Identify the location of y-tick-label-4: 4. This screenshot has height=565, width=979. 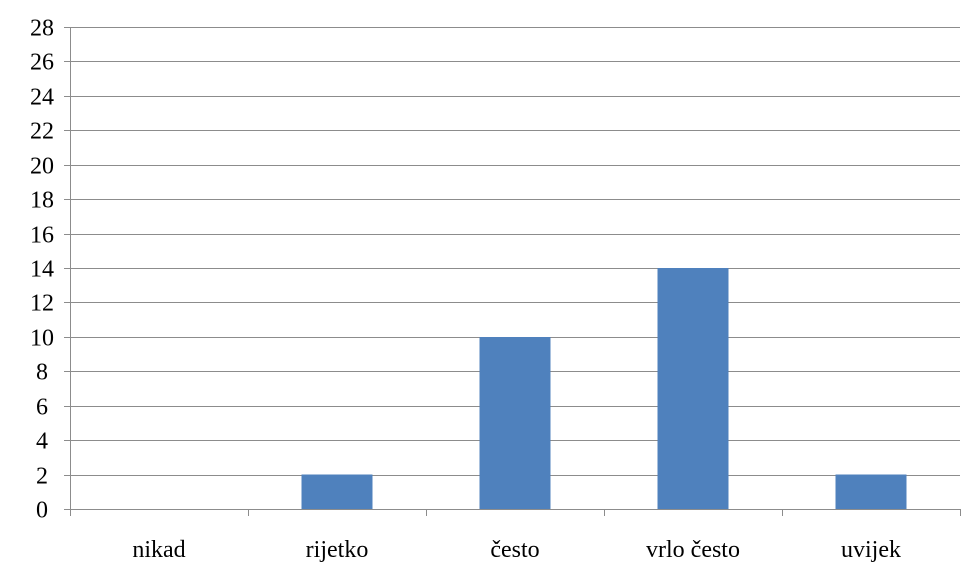
(42, 442).